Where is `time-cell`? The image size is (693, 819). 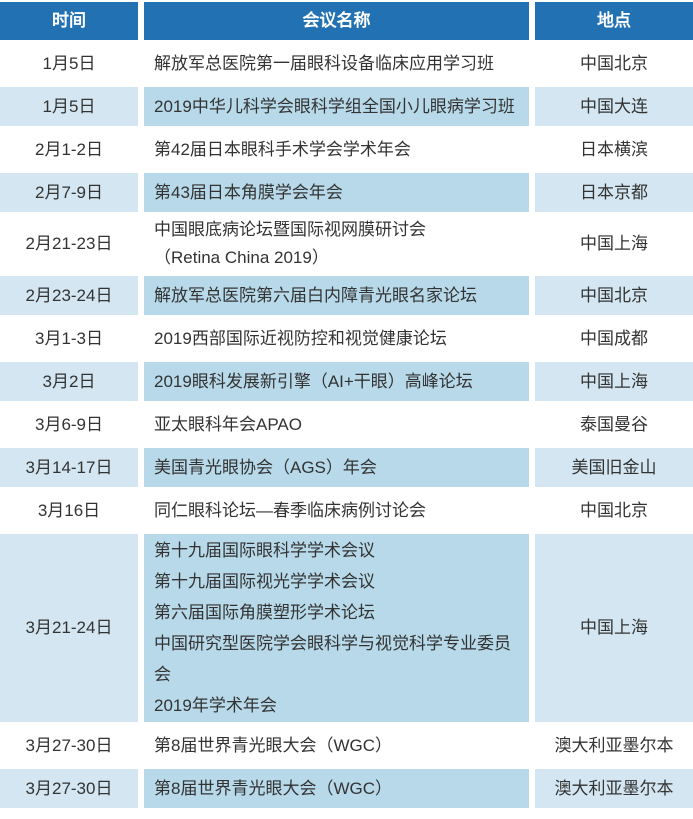 time-cell is located at coordinates (69, 815).